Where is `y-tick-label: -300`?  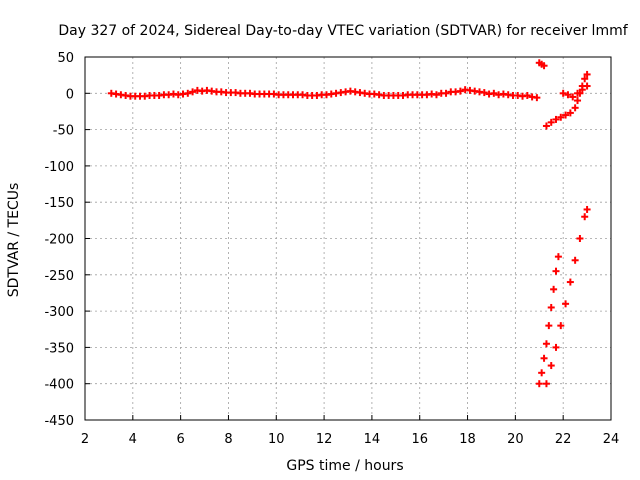
y-tick-label: -300 is located at coordinates (59, 312).